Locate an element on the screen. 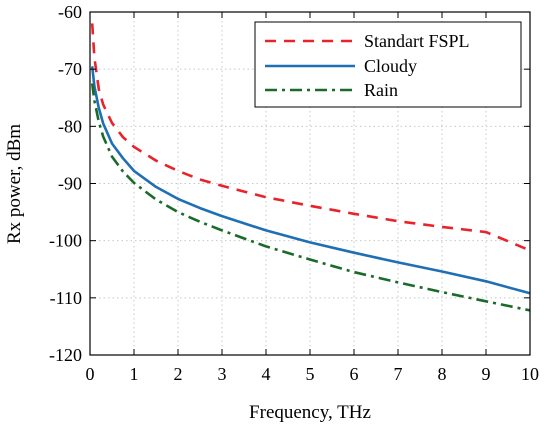 Image resolution: width=550 pixels, height=431 pixels. legend-label-standart-fspl: Standart FSPL is located at coordinates (417, 41).